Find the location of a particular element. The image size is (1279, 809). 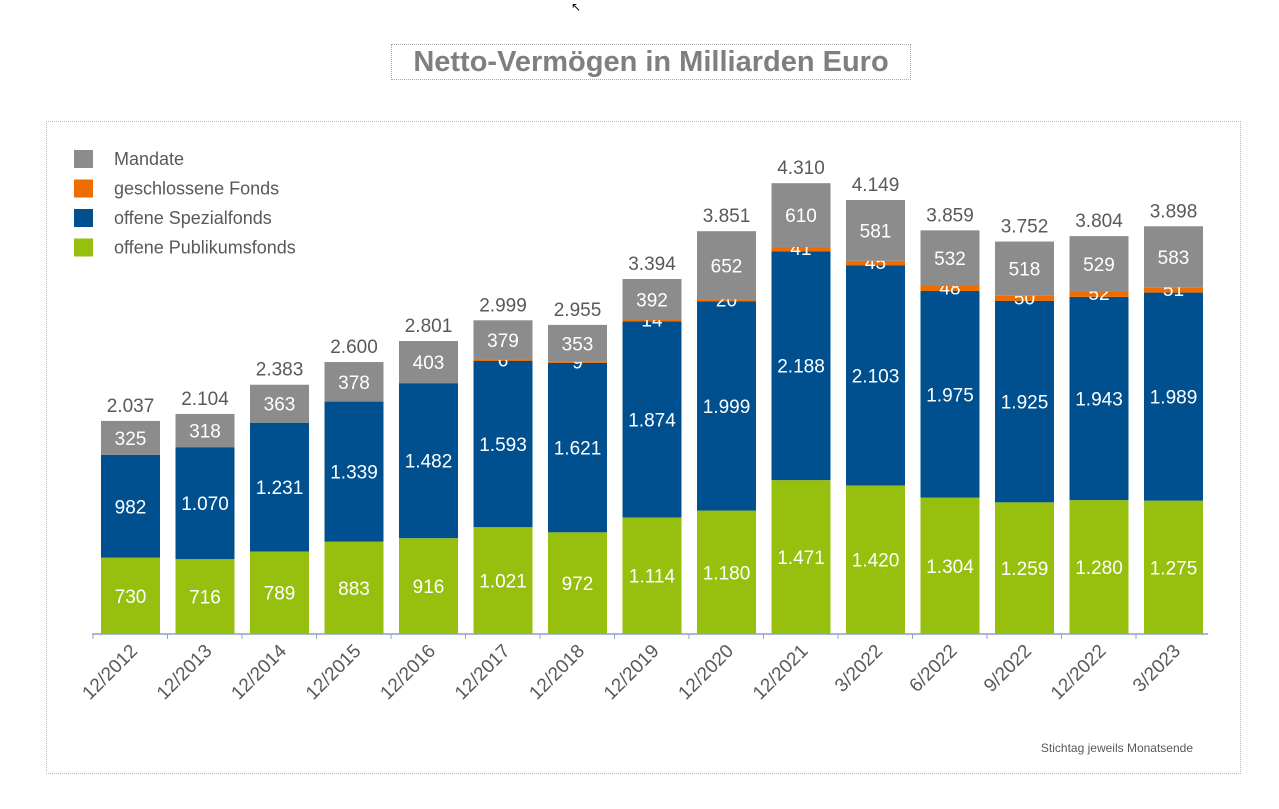

data-label: 2.103 is located at coordinates (876, 376).